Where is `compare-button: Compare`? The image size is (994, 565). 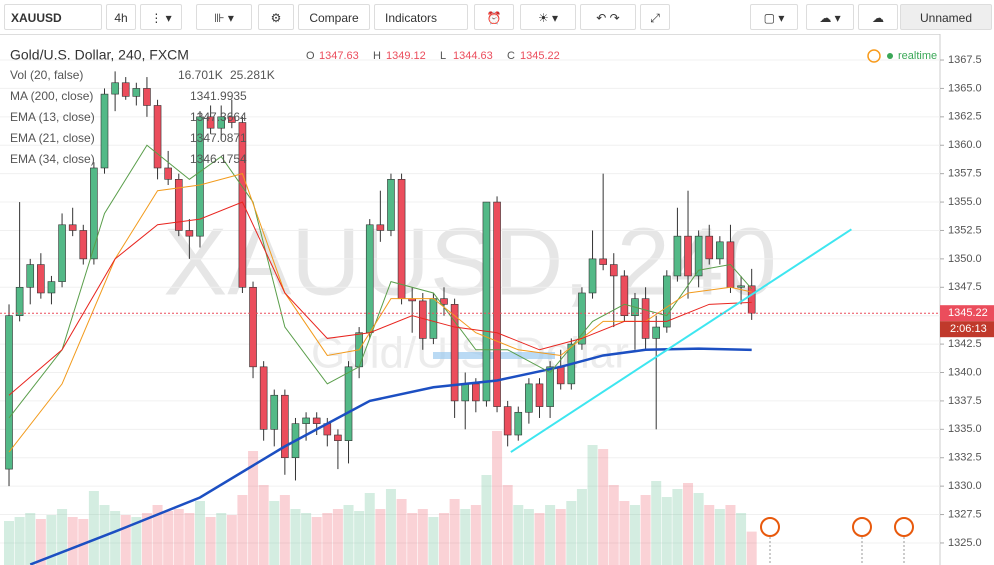
compare-button: Compare is located at coordinates (334, 17).